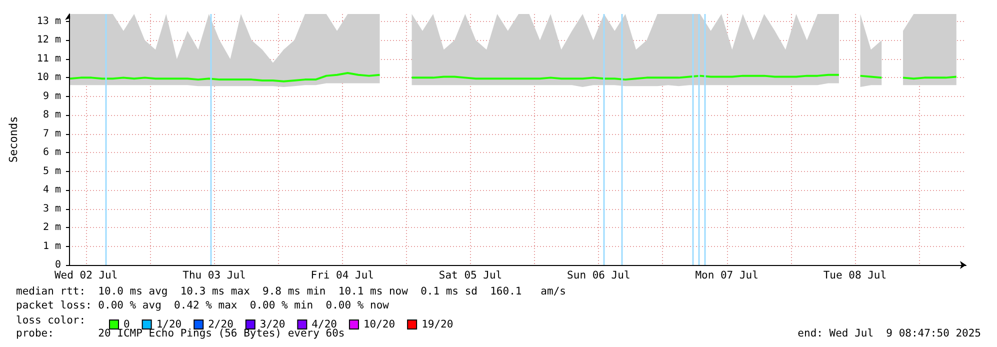 This screenshot has width=997, height=347. What do you see at coordinates (470, 276) in the screenshot?
I see `x-tick-label: Sat 05 Jul` at bounding box center [470, 276].